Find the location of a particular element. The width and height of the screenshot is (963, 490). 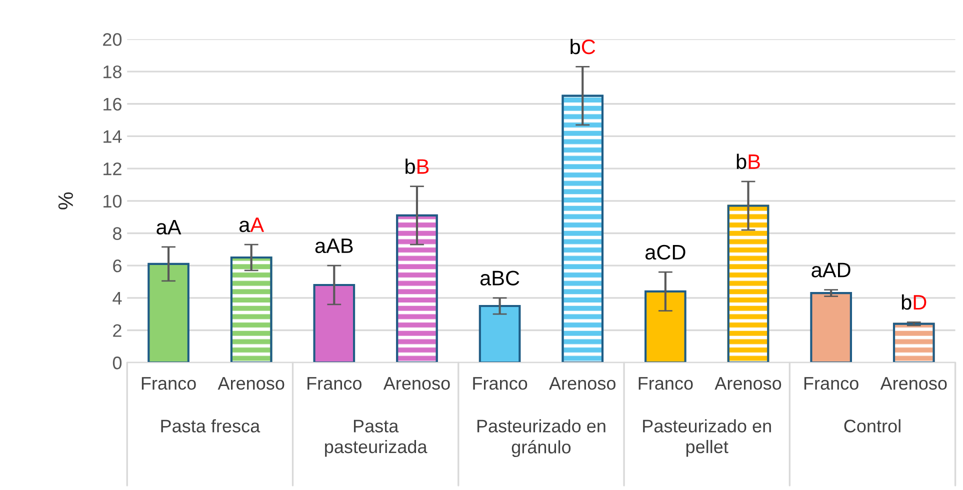

text: Pasta pasteurizada is located at coordinates (376, 438).